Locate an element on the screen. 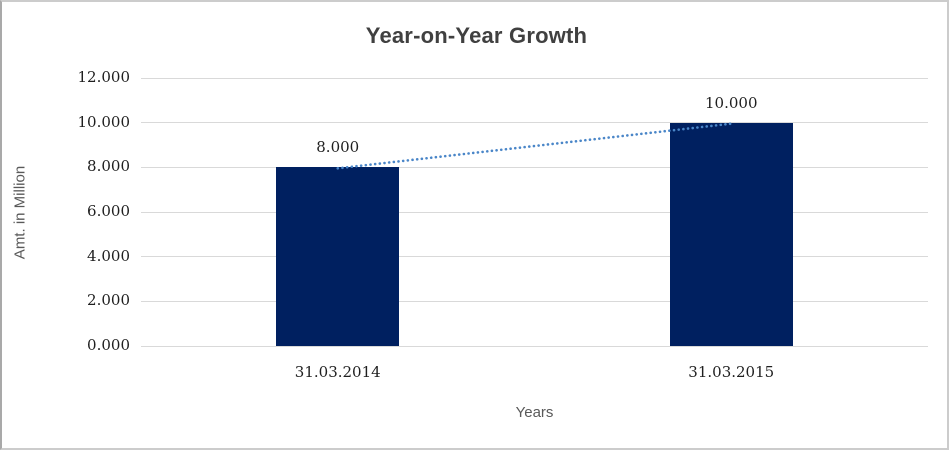 The image size is (949, 450). y-tick-label: 8.000 is located at coordinates (108, 166).